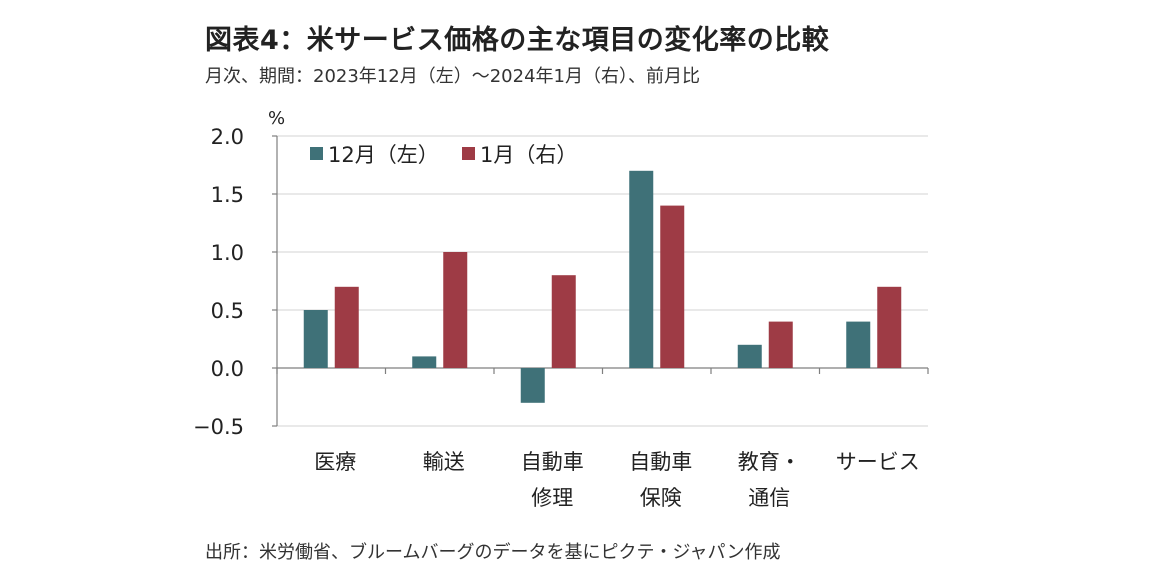 The image size is (1152, 580). What do you see at coordinates (878, 462) in the screenshot?
I see `x-category-label: サービス` at bounding box center [878, 462].